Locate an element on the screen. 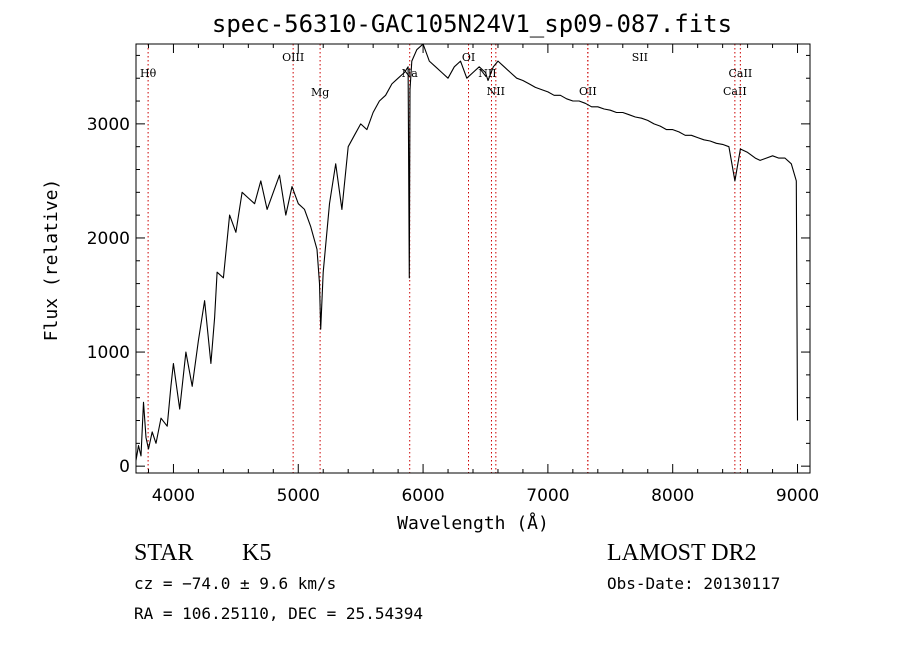 The width and height of the screenshot is (900, 649). spectral-line-label: SII is located at coordinates (640, 57).